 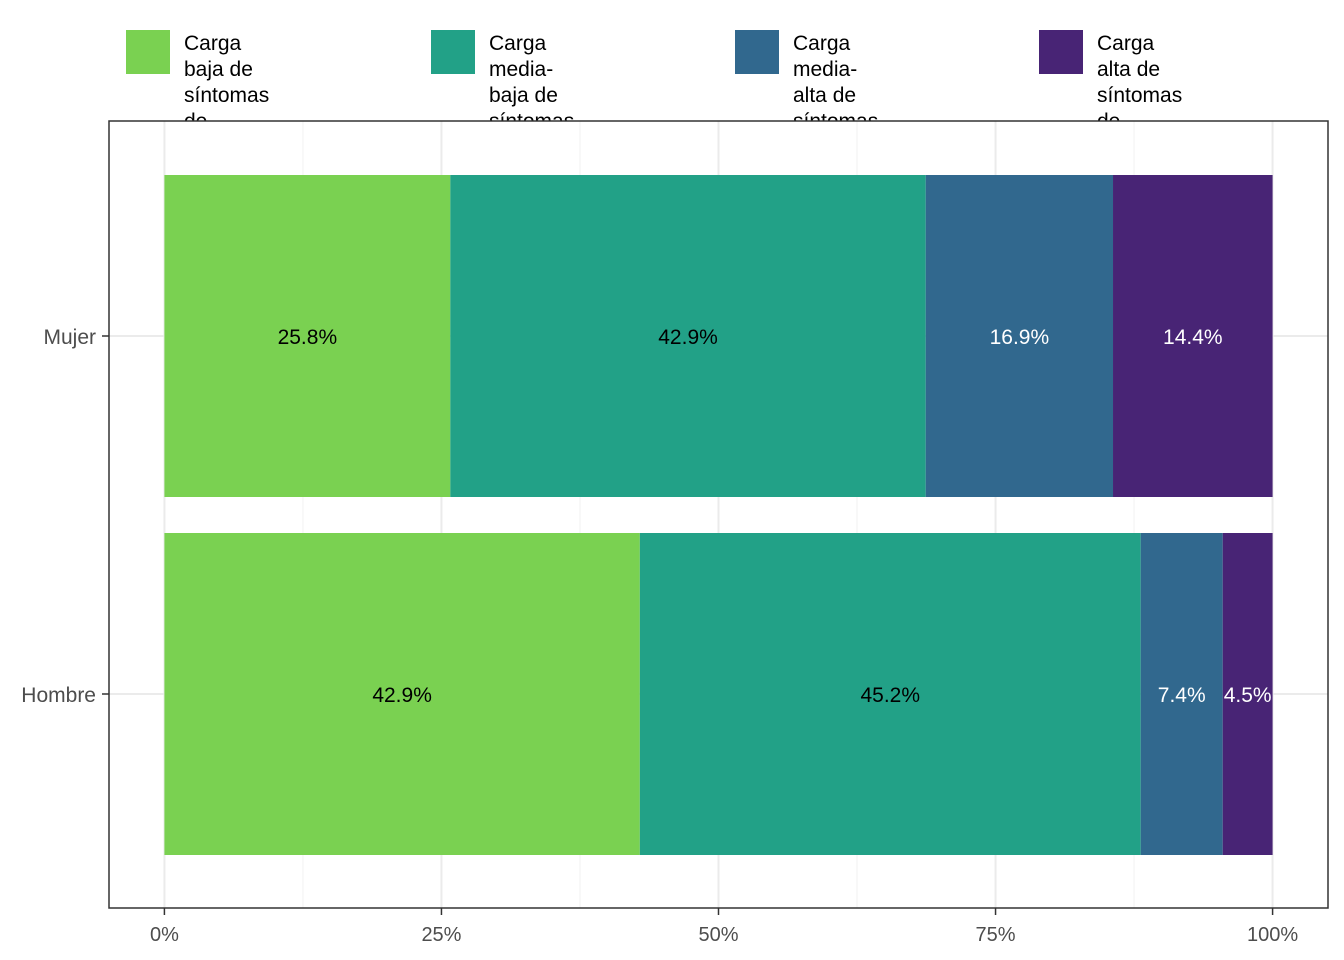 I want to click on data-label: 7.4%, so click(x=1182, y=695).